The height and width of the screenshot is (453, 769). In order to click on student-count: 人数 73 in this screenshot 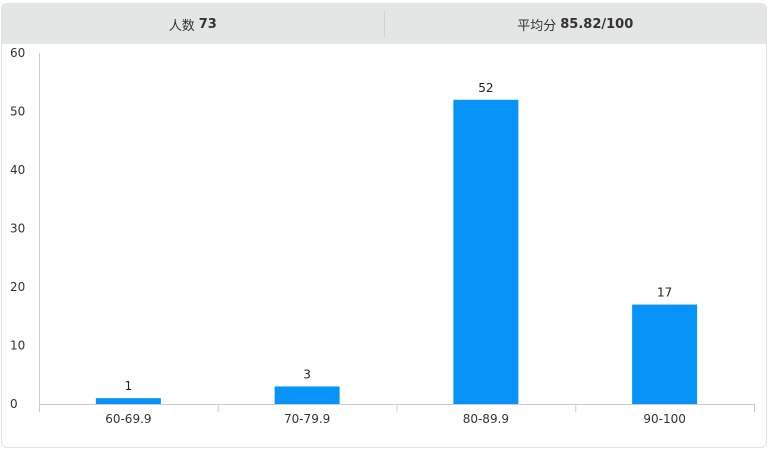, I will do `click(193, 24)`.